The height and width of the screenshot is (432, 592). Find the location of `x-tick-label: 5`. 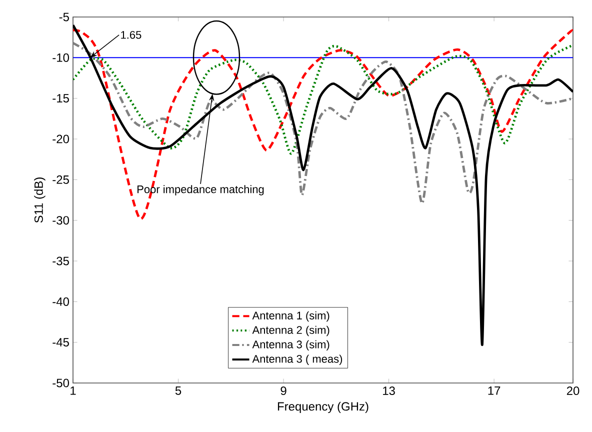

x-tick-label: 5 is located at coordinates (178, 390).